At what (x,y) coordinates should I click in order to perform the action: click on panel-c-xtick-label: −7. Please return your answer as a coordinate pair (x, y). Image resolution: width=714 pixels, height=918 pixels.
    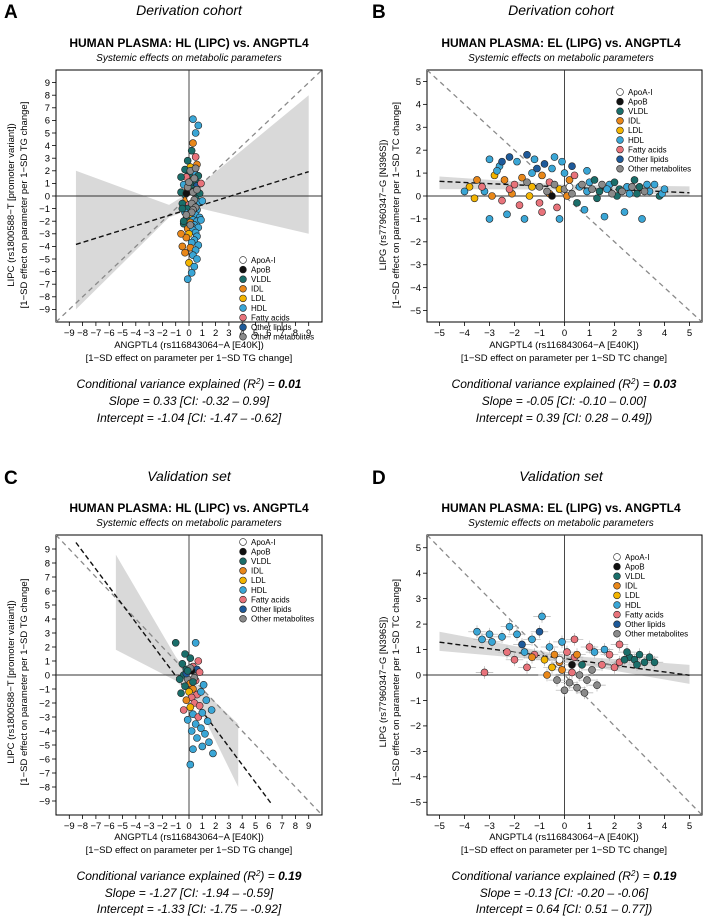
    Looking at the image, I should click on (95, 826).